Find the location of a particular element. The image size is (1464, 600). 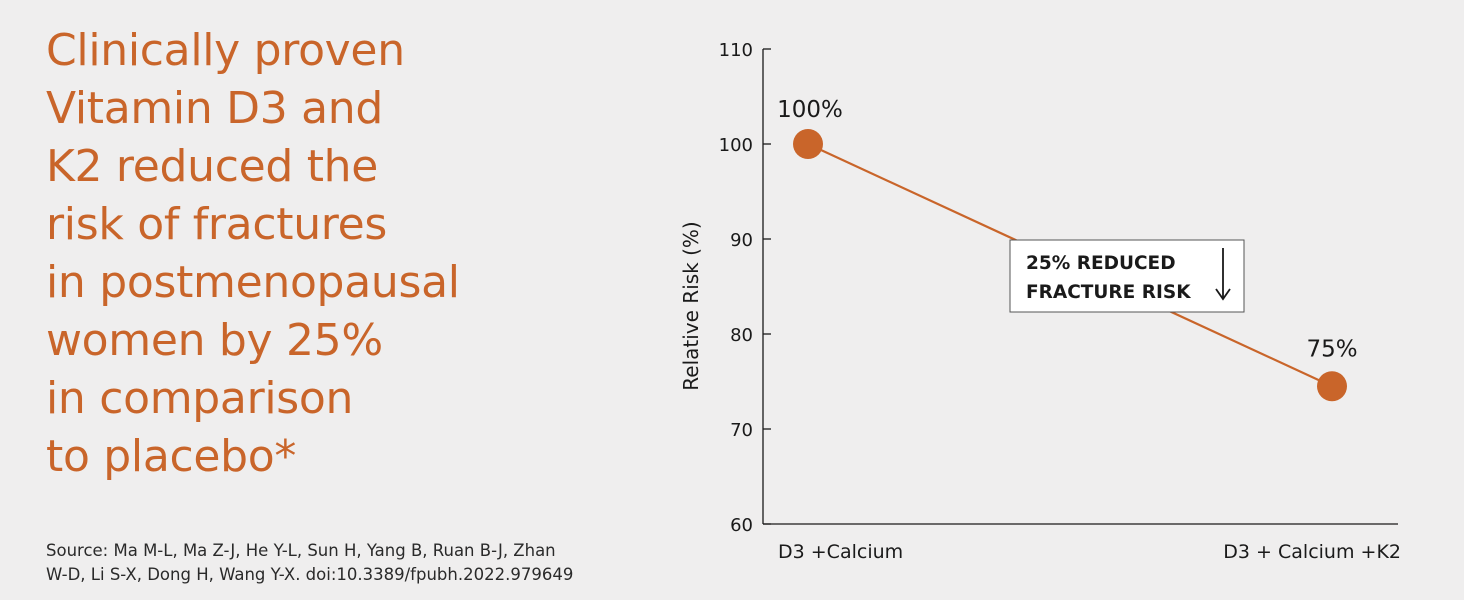

annotation-box is located at coordinates (1127, 276).